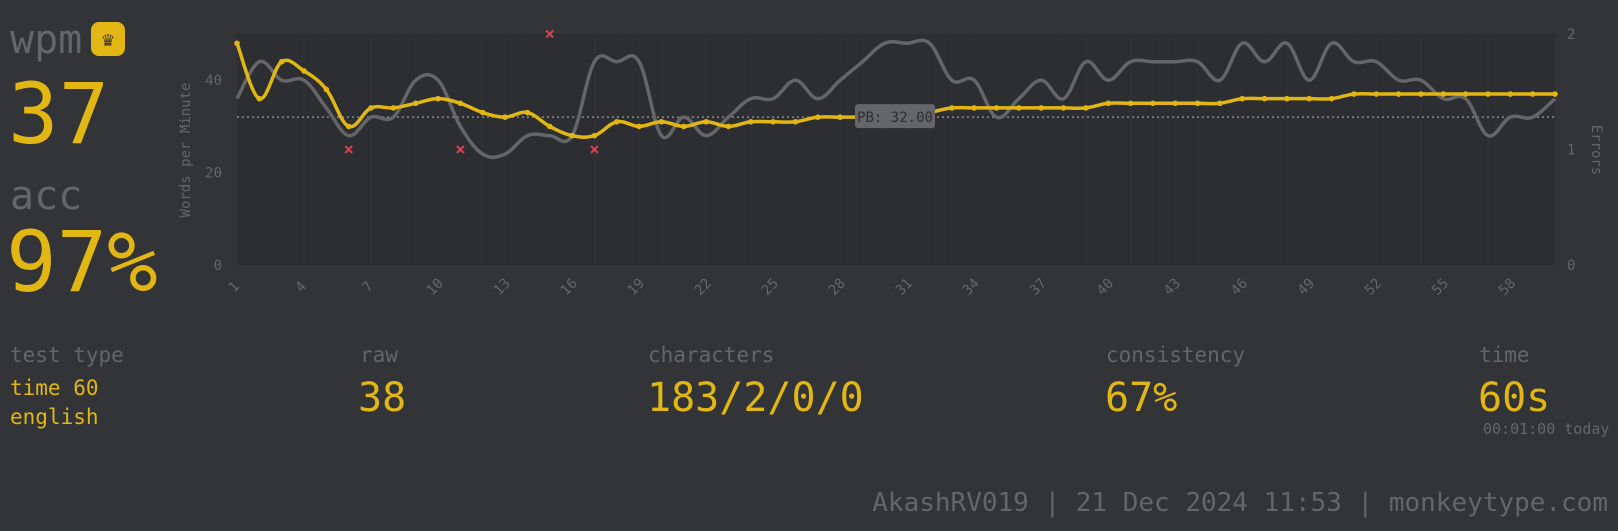  I want to click on x-tick-label: 52, so click(1373, 287).